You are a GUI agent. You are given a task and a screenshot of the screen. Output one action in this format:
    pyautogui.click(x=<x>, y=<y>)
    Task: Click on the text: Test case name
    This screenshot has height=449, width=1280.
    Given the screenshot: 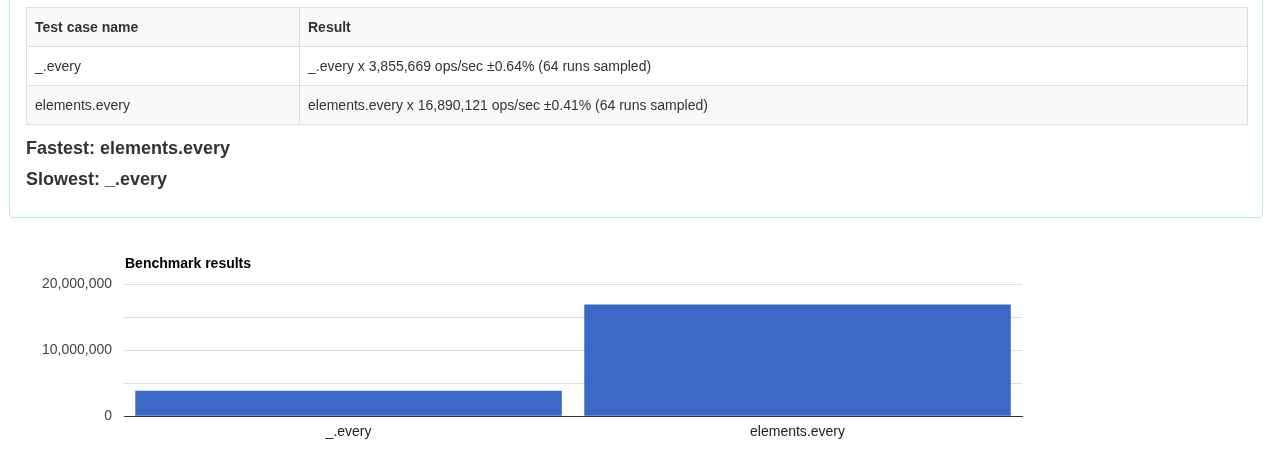 What is the action you would take?
    pyautogui.click(x=163, y=27)
    